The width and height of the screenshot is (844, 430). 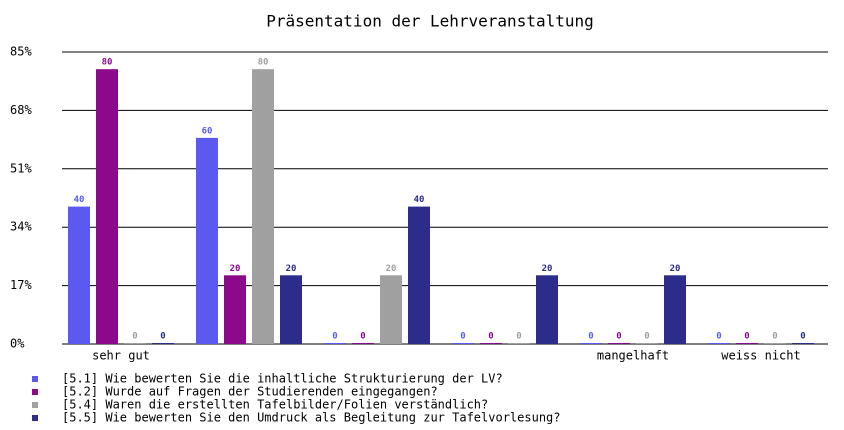 I want to click on x-tick-label: sehr gut, so click(x=121, y=356).